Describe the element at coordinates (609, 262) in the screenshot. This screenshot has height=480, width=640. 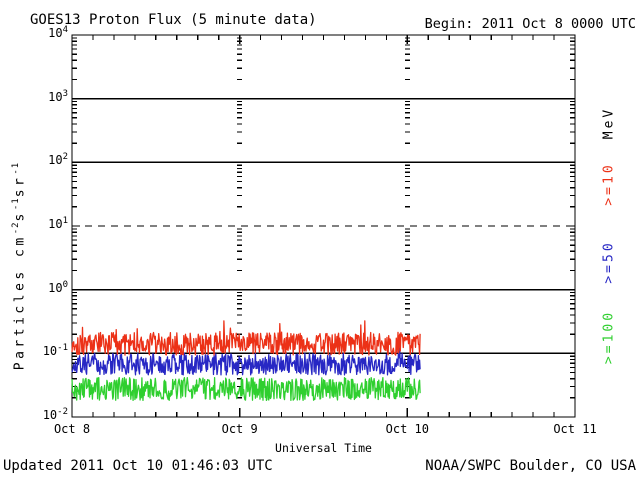
I see `series-label-ge50: >=50` at that location.